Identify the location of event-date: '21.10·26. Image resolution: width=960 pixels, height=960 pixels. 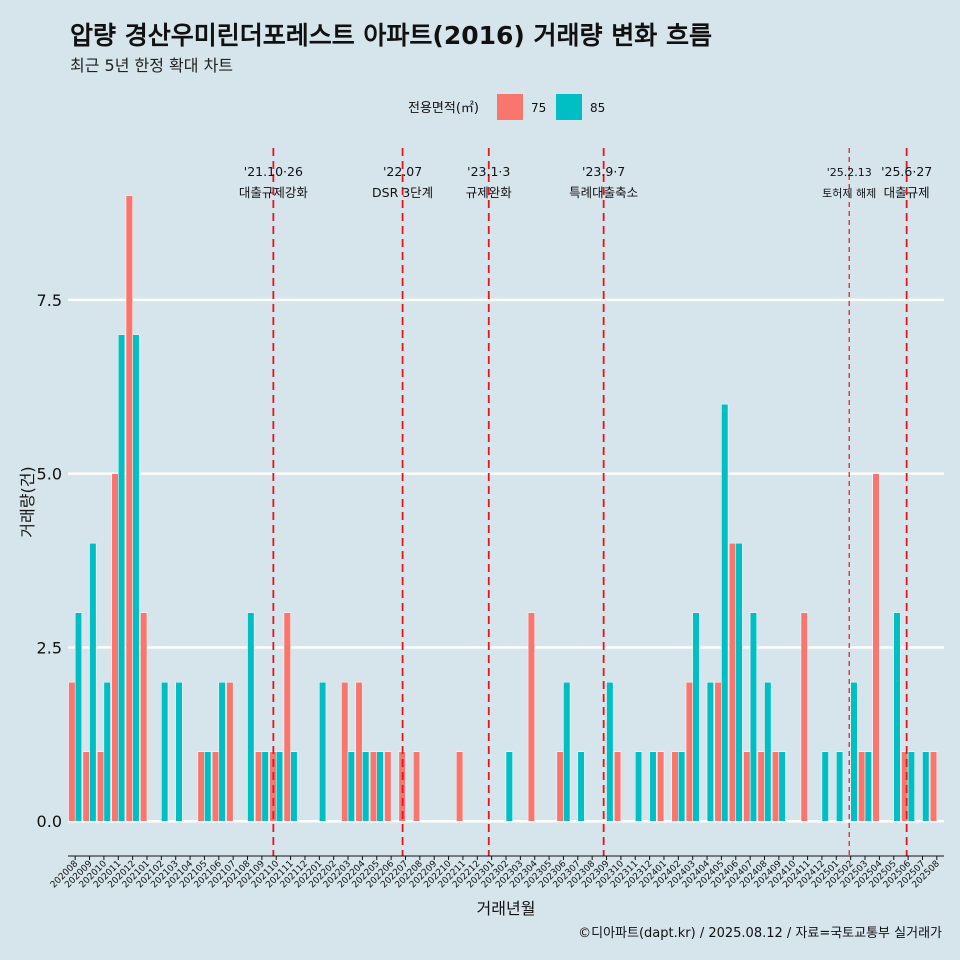
(273, 171).